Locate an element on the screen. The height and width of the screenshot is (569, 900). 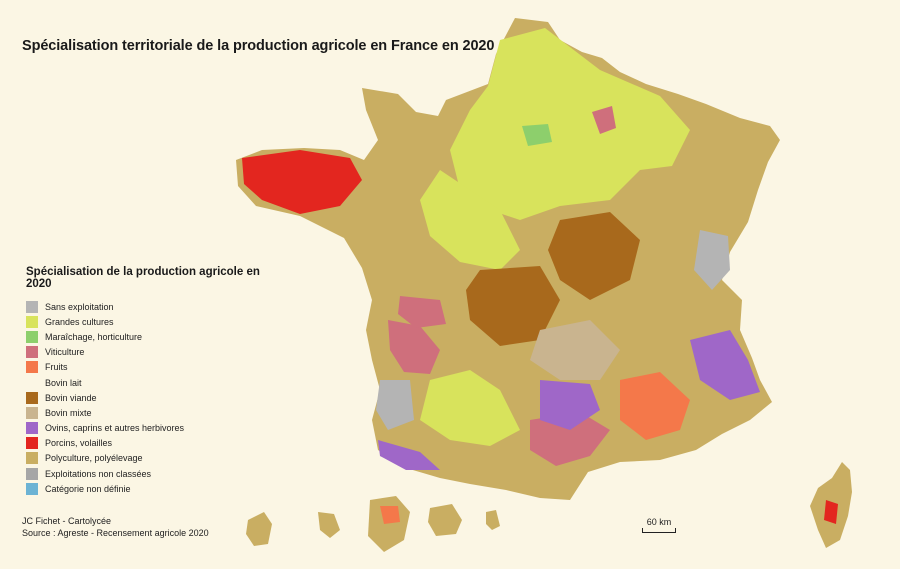
legend-item: Polyculture, polyélevage is located at coordinates (156, 458).